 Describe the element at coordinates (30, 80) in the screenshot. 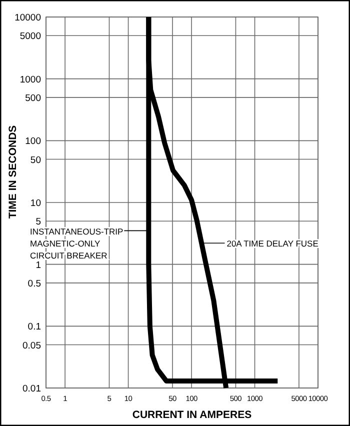

I see `y-tick-label: 1000` at that location.